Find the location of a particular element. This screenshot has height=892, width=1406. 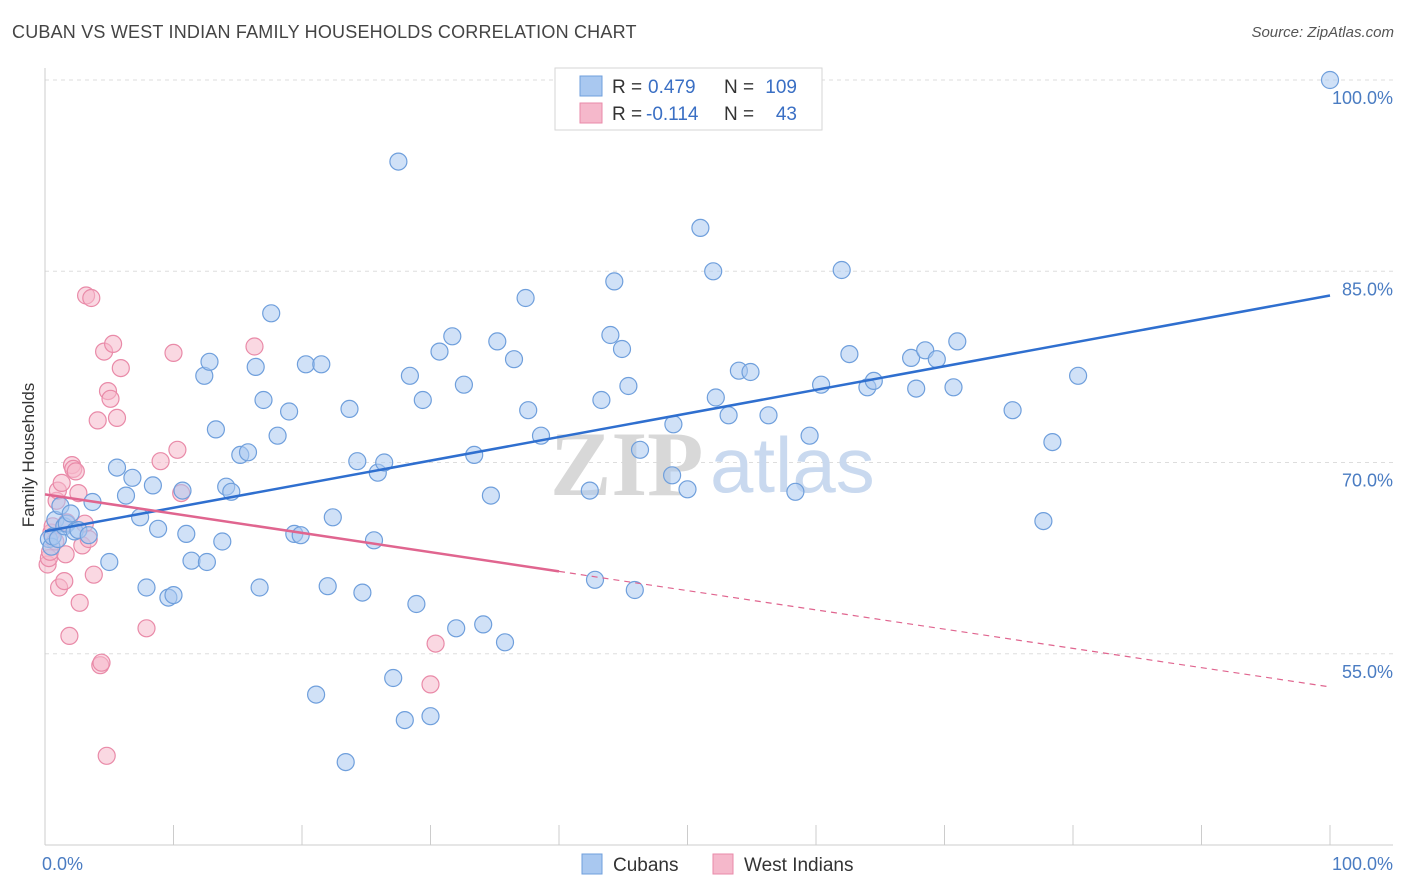

bottom-legend-label-cubans: Cubans is located at coordinates (646, 865).